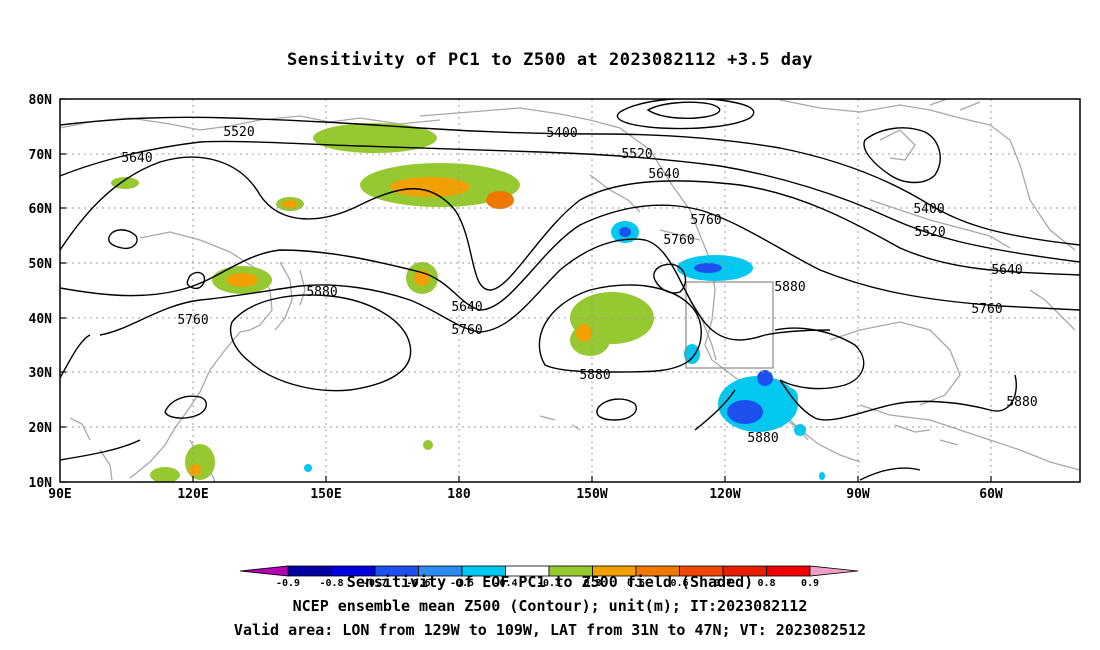  Describe the element at coordinates (59, 494) in the screenshot. I see `lon-tick-label: 90E` at that location.